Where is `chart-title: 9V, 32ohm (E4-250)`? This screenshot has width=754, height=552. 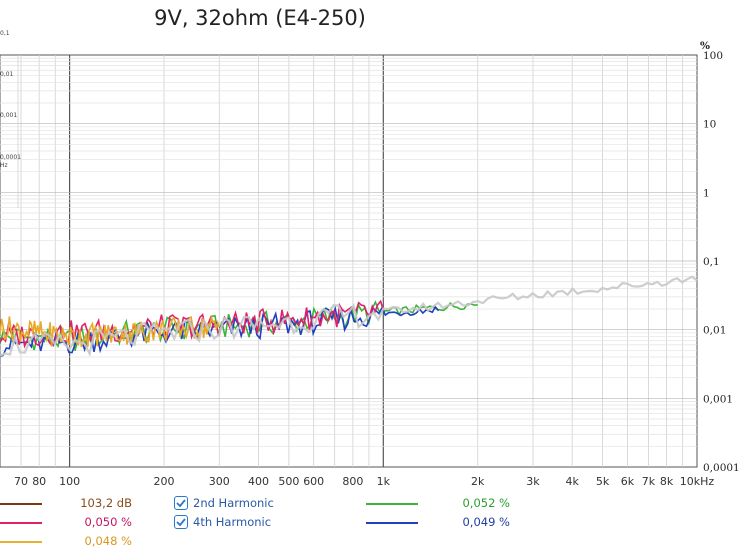
chart-title: 9V, 32ohm (E4-250) is located at coordinates (260, 18).